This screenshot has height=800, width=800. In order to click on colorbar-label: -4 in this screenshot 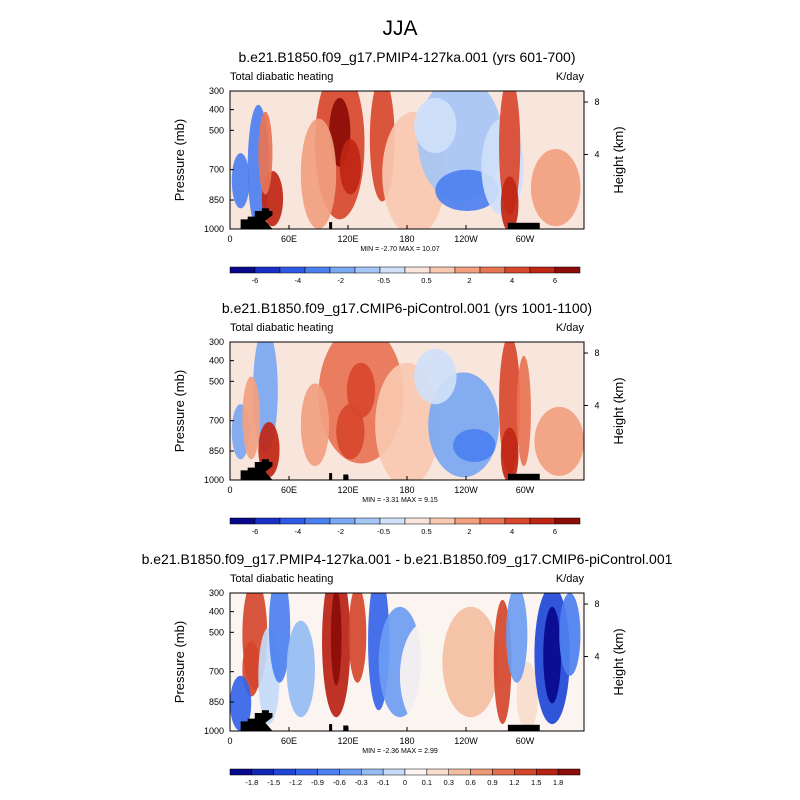, I will do `click(298, 531)`.